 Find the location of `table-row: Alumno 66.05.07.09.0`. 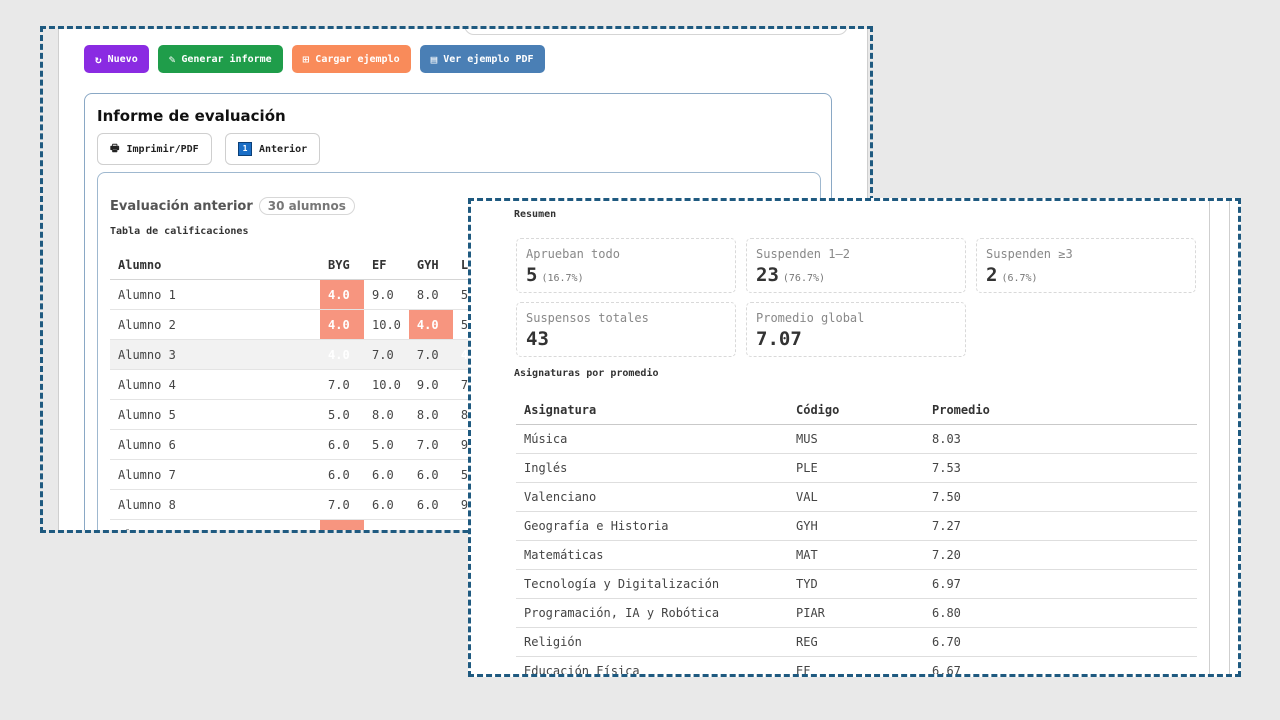

table-row: Alumno 66.05.07.09.0 is located at coordinates (303, 444).